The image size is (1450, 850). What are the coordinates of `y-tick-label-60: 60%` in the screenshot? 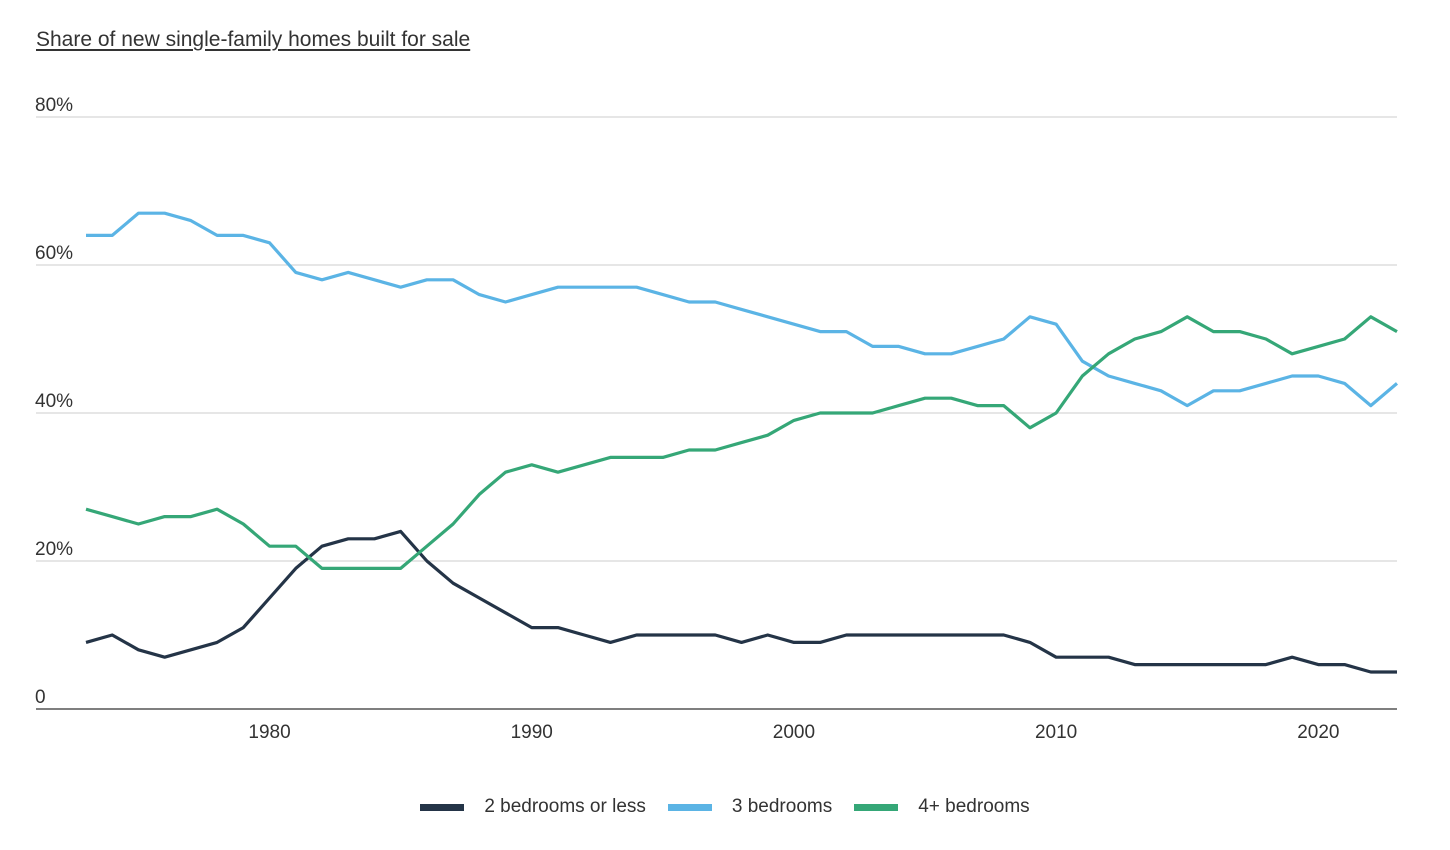 It's located at (54, 253).